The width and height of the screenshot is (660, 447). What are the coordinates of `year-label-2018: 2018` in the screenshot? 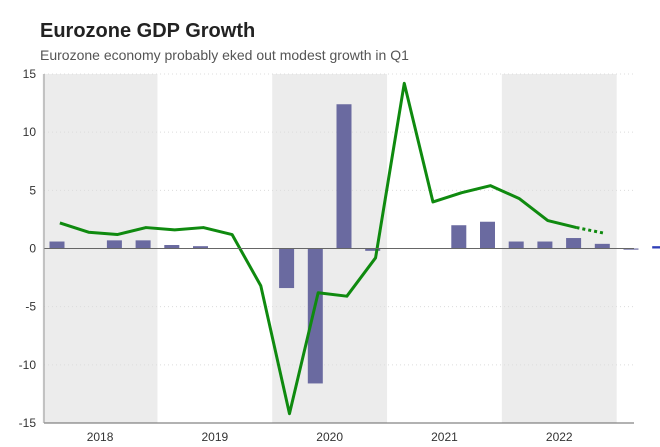 It's located at (100, 437).